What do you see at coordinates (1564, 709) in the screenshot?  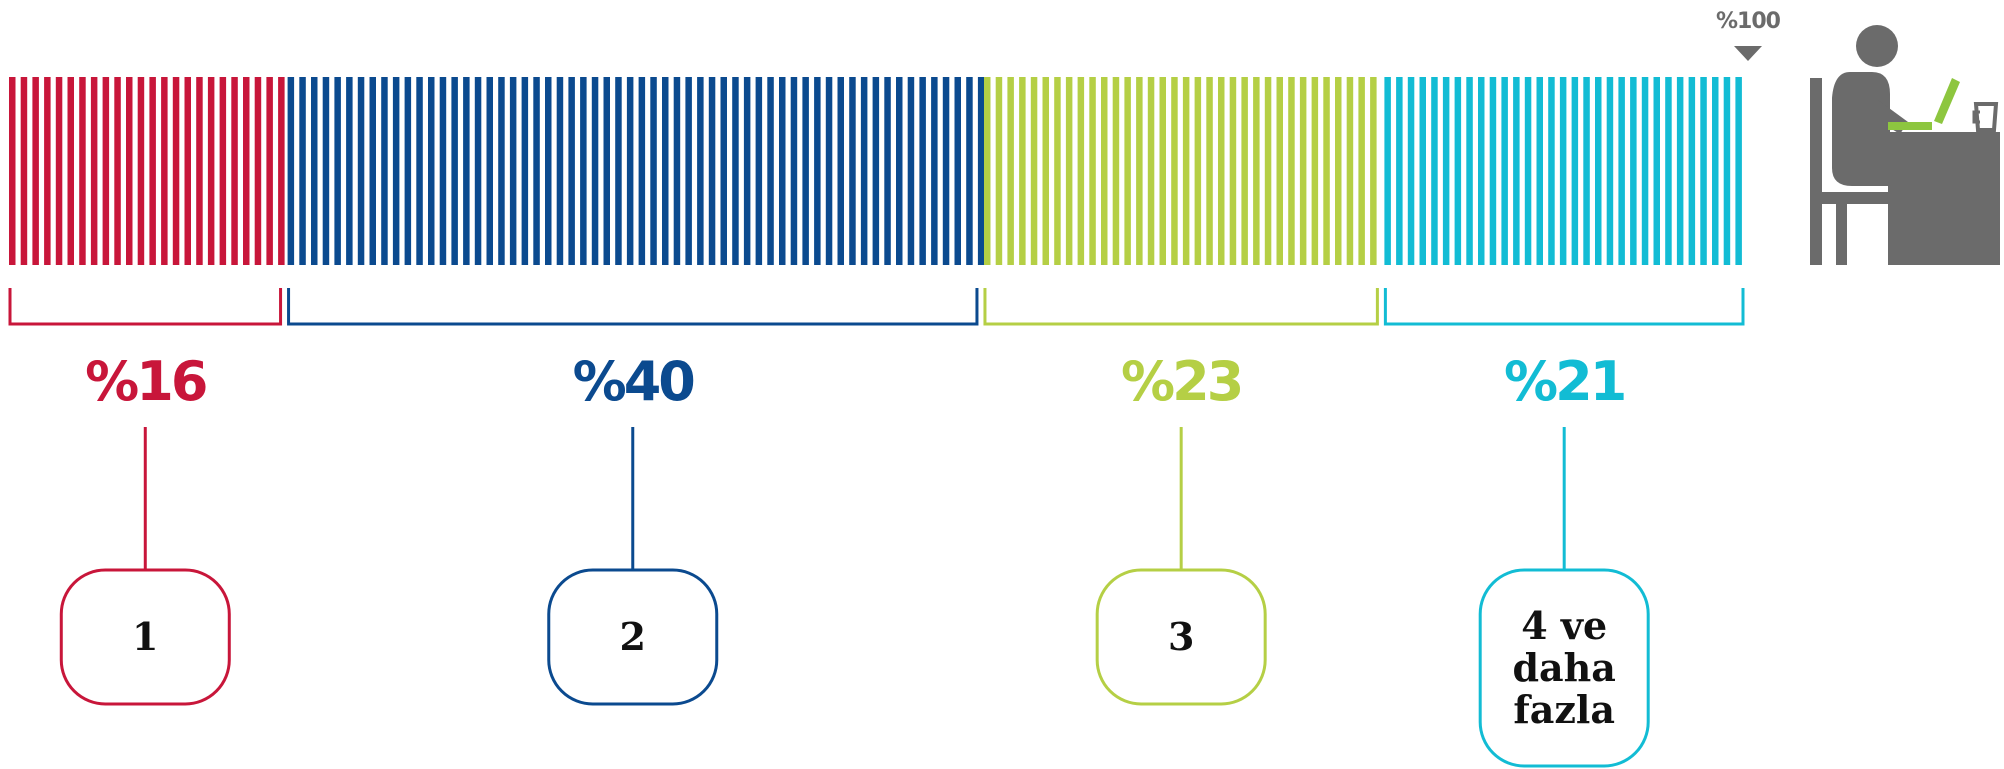 I see `category-label: fazla` at bounding box center [1564, 709].